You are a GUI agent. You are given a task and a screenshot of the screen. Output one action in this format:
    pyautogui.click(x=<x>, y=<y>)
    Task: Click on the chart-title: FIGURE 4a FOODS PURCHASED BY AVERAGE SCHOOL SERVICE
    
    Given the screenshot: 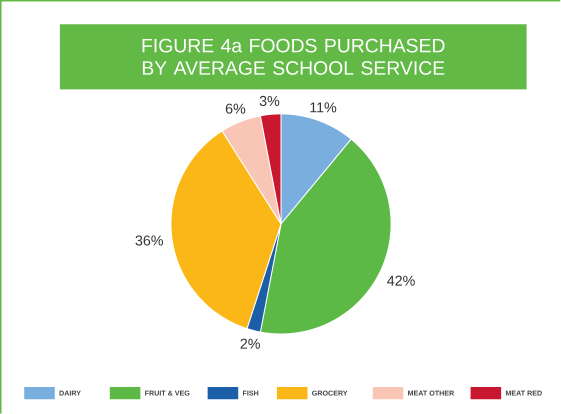 What is the action you would take?
    pyautogui.click(x=293, y=56)
    